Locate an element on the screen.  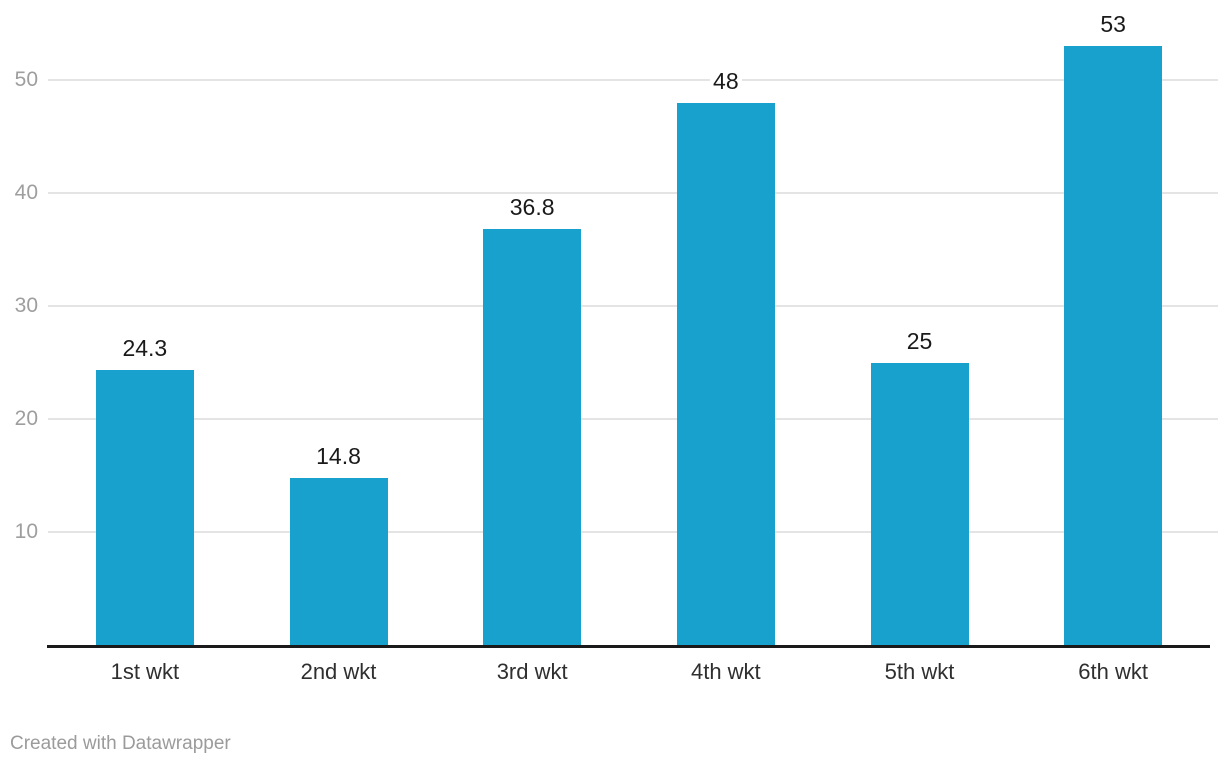
y-tick-label: 40 is located at coordinates (26, 192).